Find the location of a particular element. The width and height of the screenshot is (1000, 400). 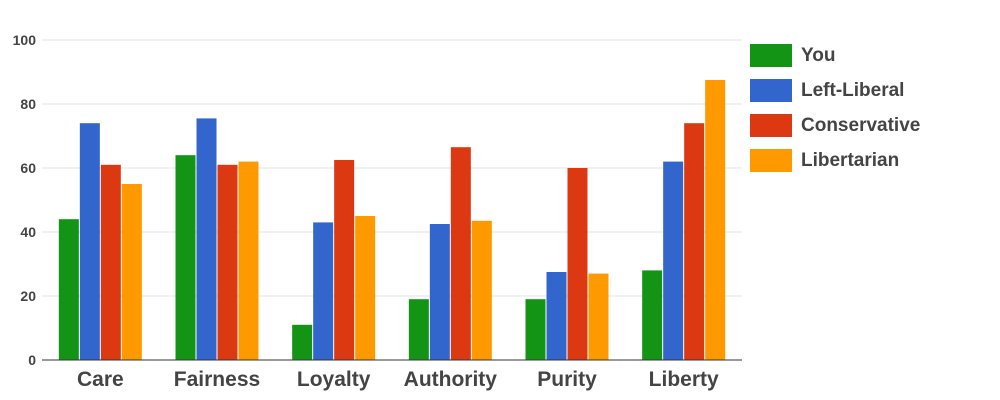

y-tick-label: 60 is located at coordinates (28, 168).